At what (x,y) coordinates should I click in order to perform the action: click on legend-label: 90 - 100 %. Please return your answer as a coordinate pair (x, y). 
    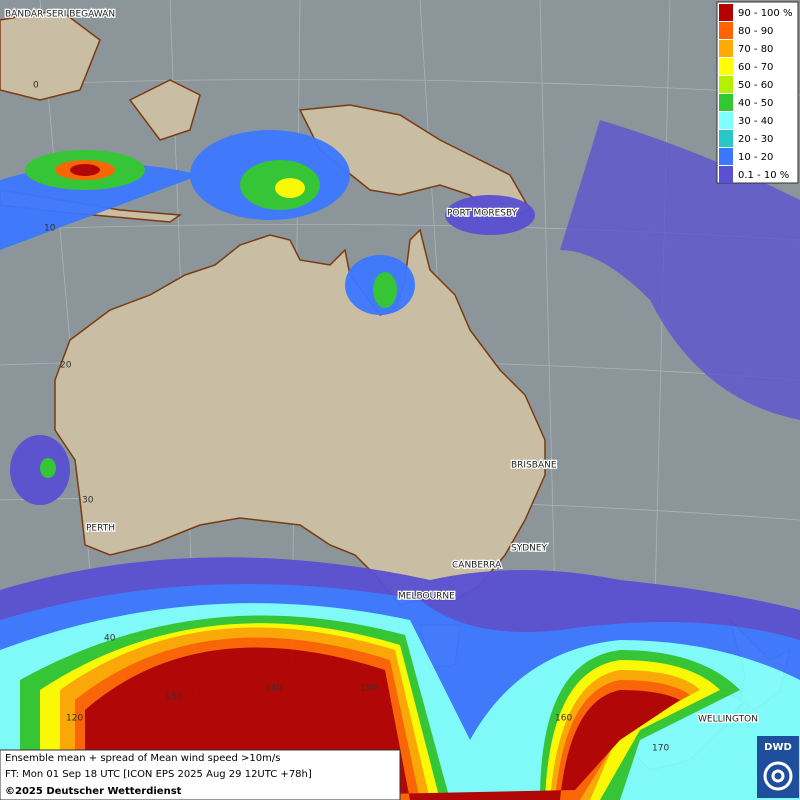
    Looking at the image, I should click on (765, 13).